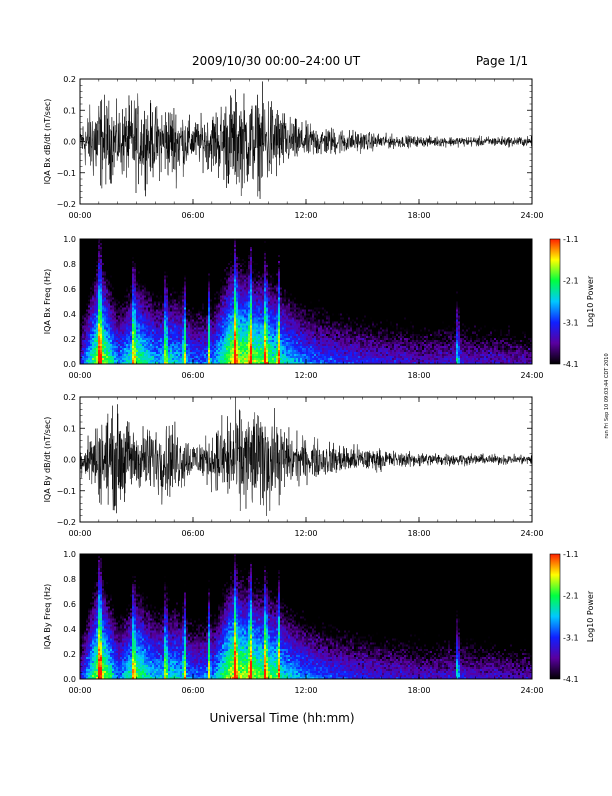 The width and height of the screenshot is (612, 796). Describe the element at coordinates (47, 617) in the screenshot. I see `y-axis-label: IQA By Freq (Hz)` at that location.